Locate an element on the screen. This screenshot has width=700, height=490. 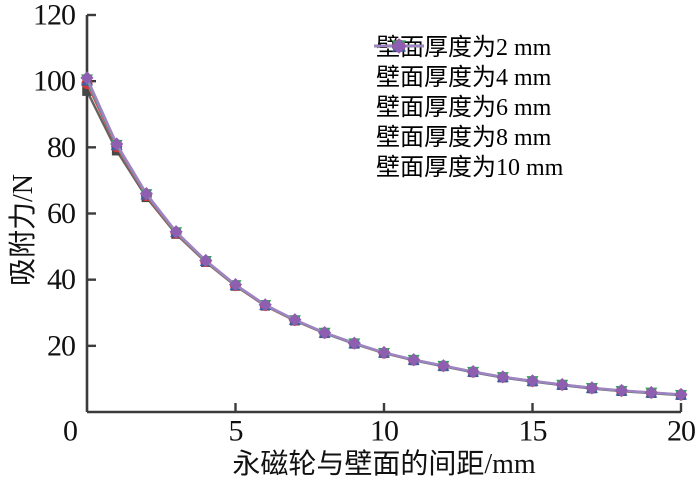
legend-label: 壁面厚度为2 mm is located at coordinates (464, 48).